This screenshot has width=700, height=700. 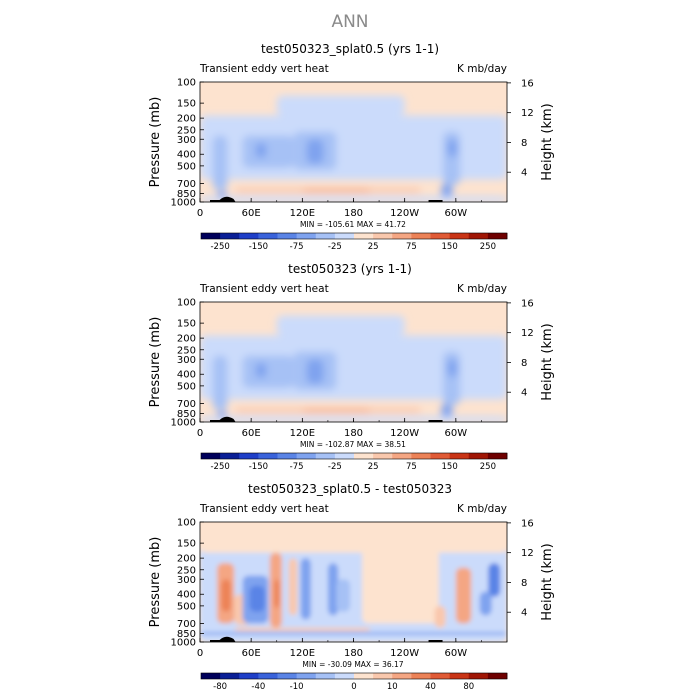 I want to click on x-tick-label: 60E, so click(x=251, y=213).